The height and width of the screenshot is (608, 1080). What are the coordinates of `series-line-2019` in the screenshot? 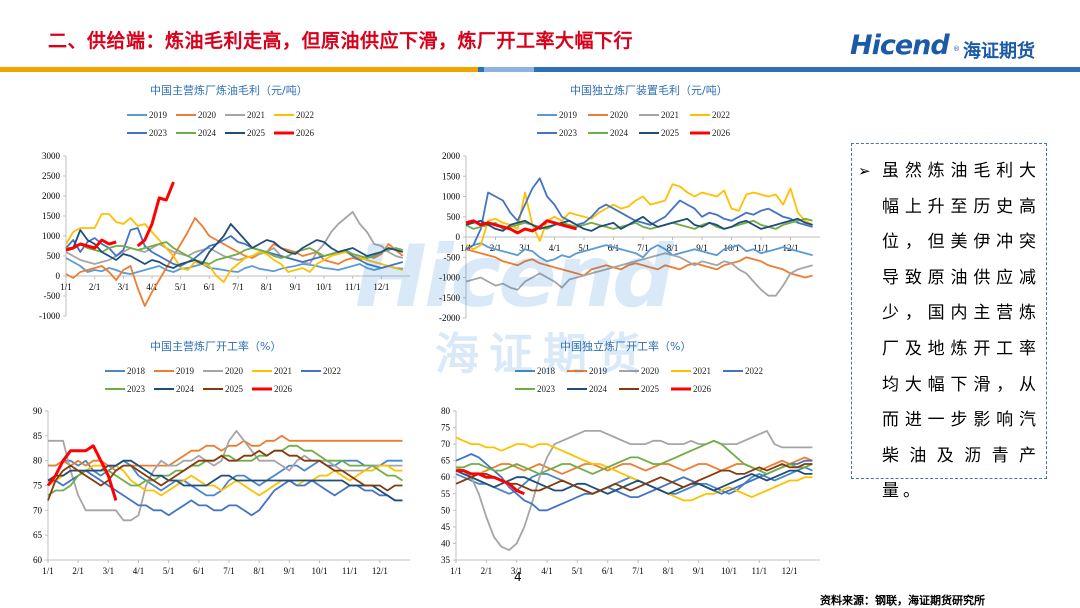 It's located at (639, 252).